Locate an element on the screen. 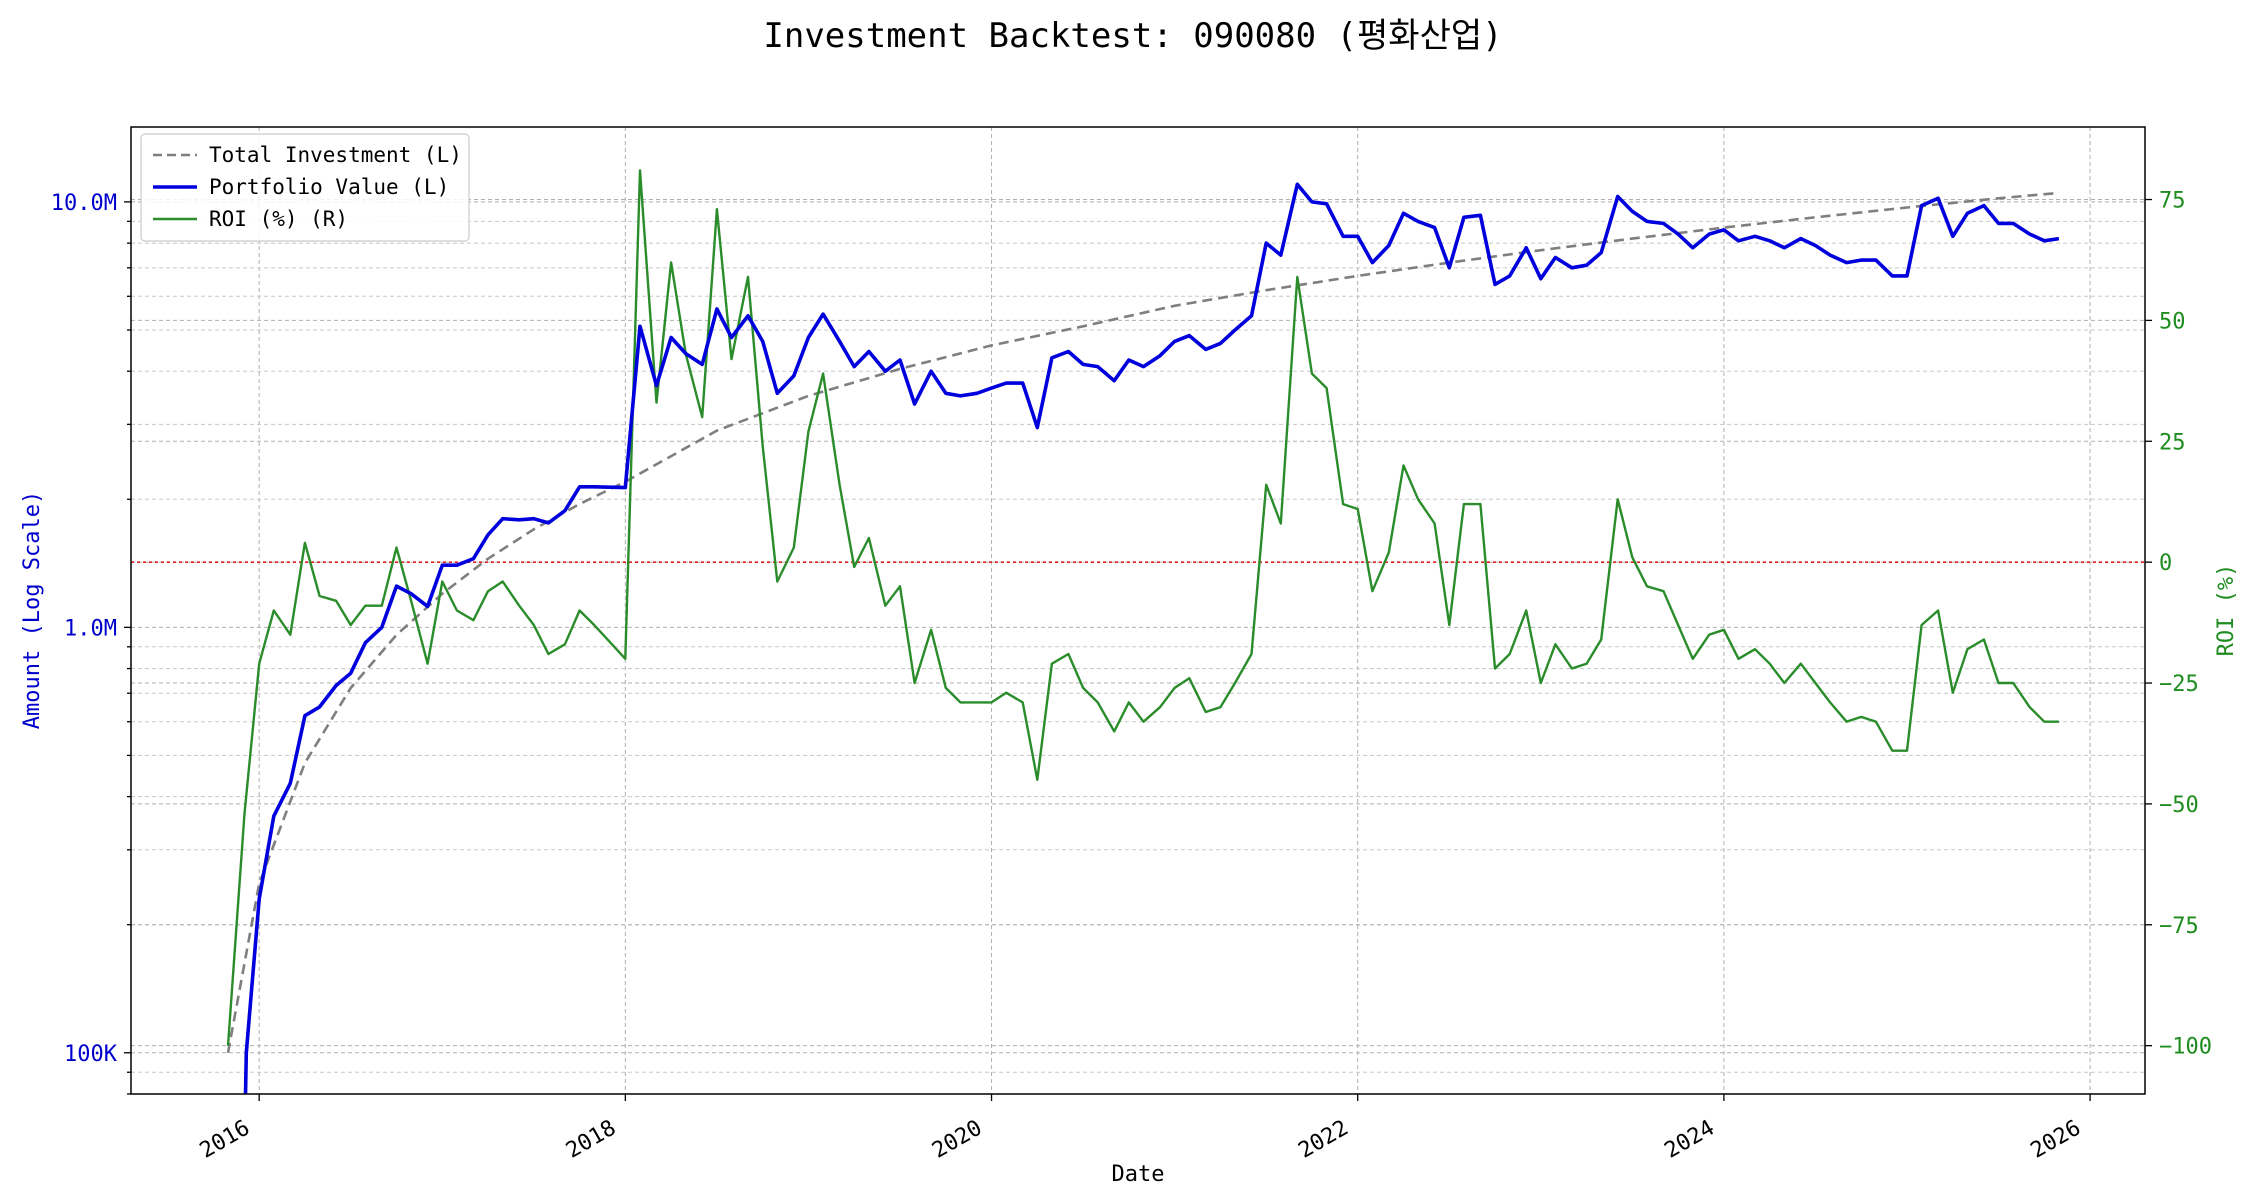 The image size is (2250, 1200). right-y-axis-title: ROI (%) is located at coordinates (2226, 610).